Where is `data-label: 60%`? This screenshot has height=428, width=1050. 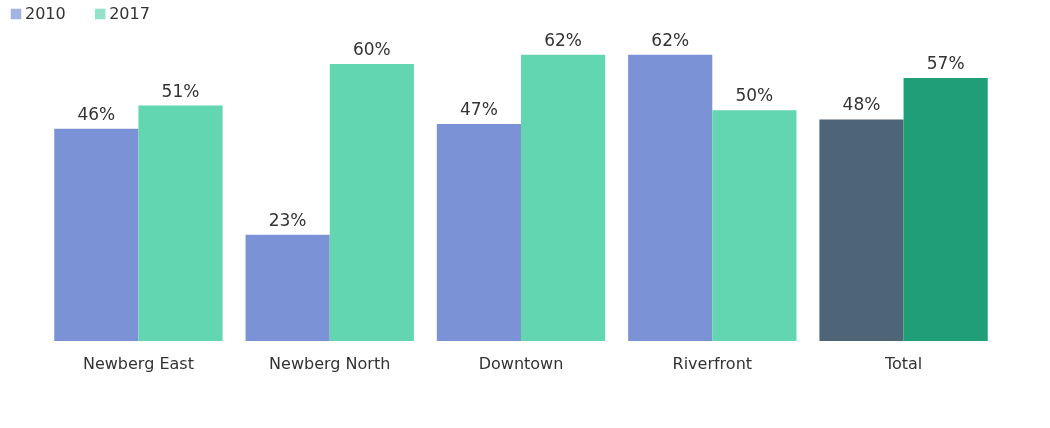
data-label: 60% is located at coordinates (371, 49).